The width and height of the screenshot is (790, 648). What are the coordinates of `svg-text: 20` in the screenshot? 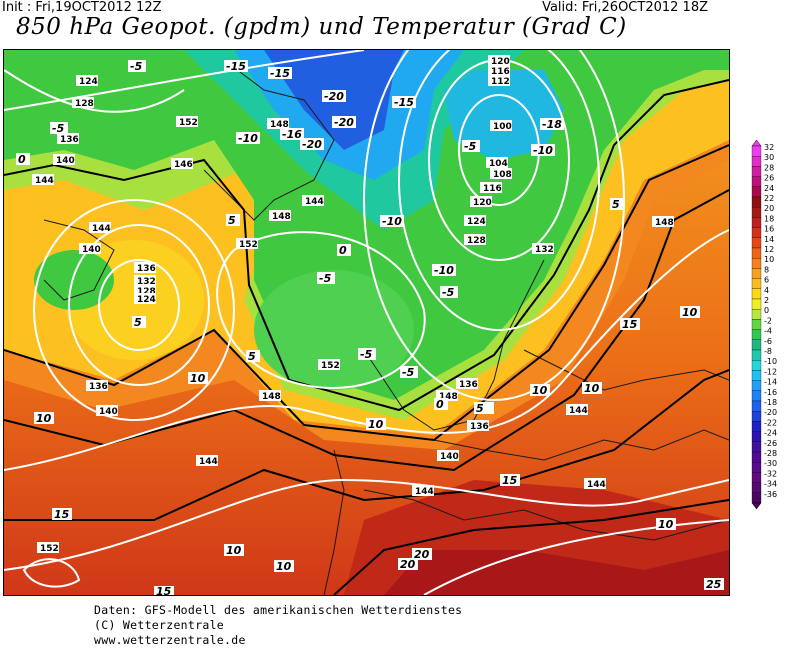 It's located at (408, 564).